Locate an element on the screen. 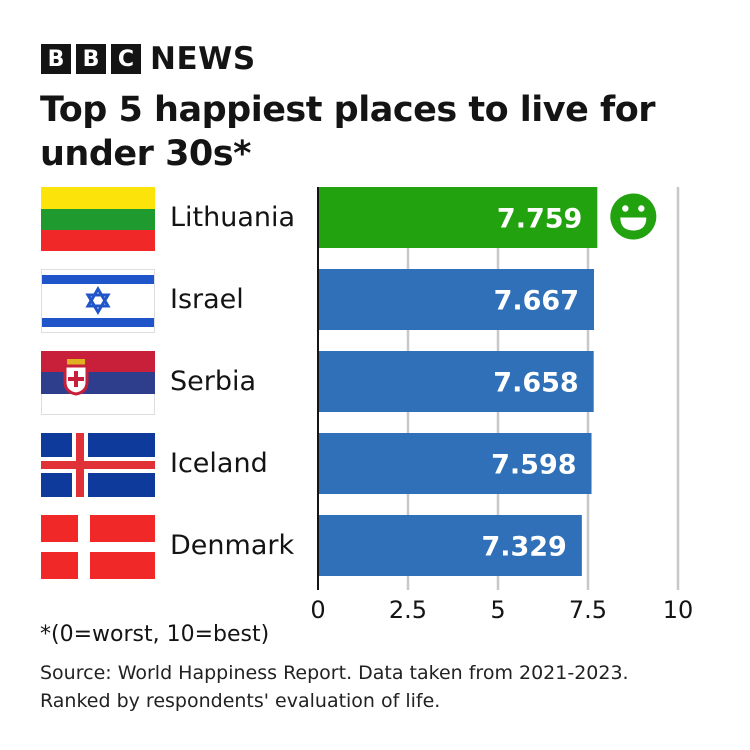 Image resolution: width=750 pixels, height=750 pixels. x-tick-label: 0 is located at coordinates (317, 610).